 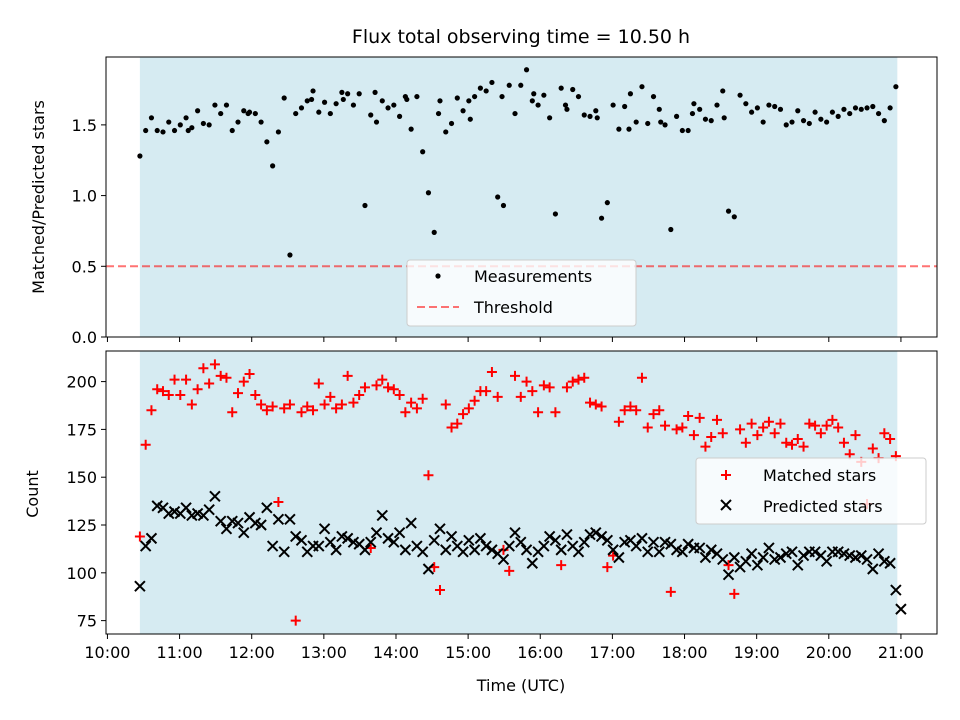 What do you see at coordinates (819, 475) in the screenshot?
I see `legend-matched-label: Matched stars` at bounding box center [819, 475].